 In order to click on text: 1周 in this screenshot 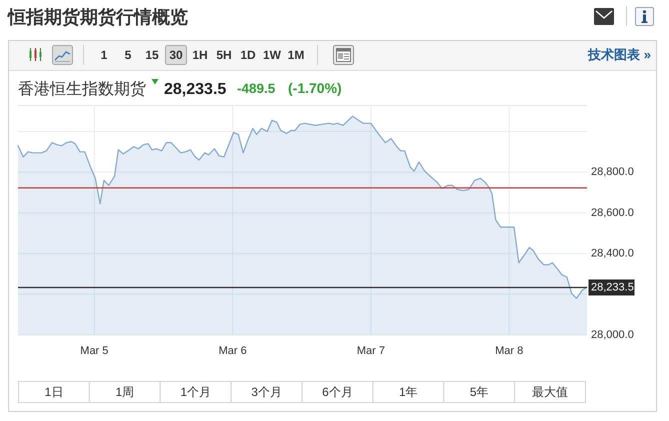, I will do `click(124, 392)`.